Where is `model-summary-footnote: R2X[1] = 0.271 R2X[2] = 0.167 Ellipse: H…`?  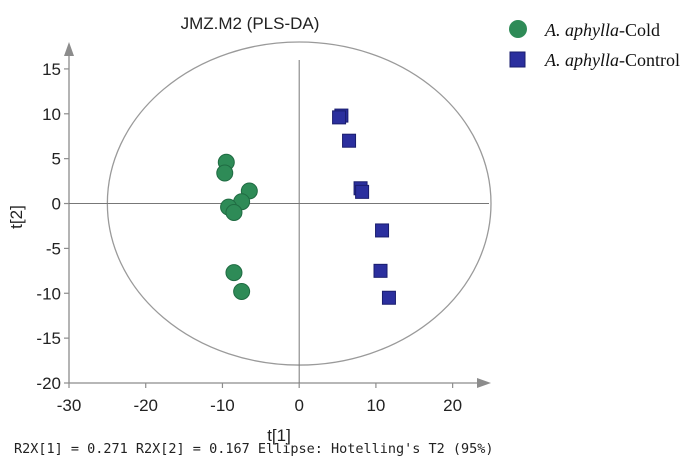 model-summary-footnote: R2X[1] = 0.271 R2X[2] = 0.167 Ellipse: H… is located at coordinates (254, 449).